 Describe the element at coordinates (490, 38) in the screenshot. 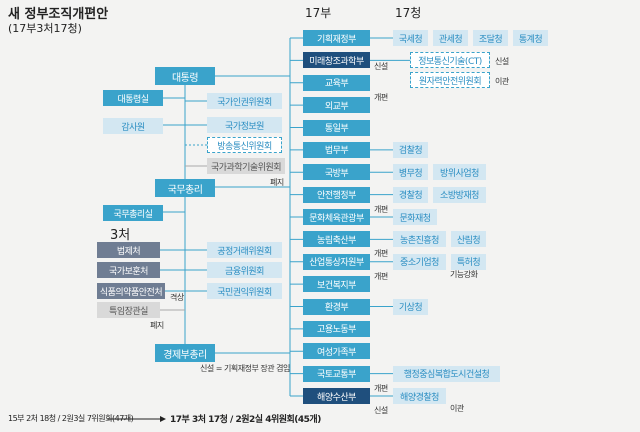

I see `agency-box: 조달청` at that location.